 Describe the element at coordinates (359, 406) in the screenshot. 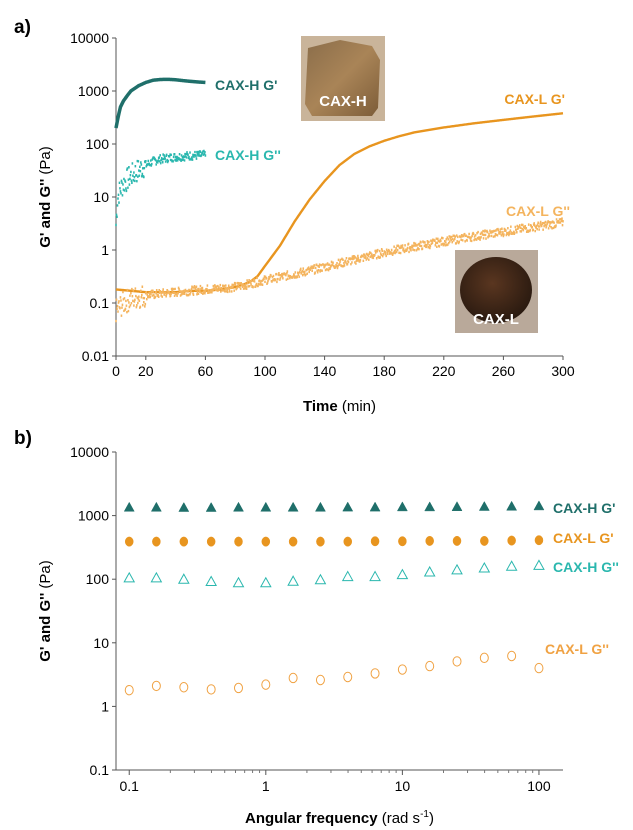

I see `x-axis-unit: (min)` at that location.